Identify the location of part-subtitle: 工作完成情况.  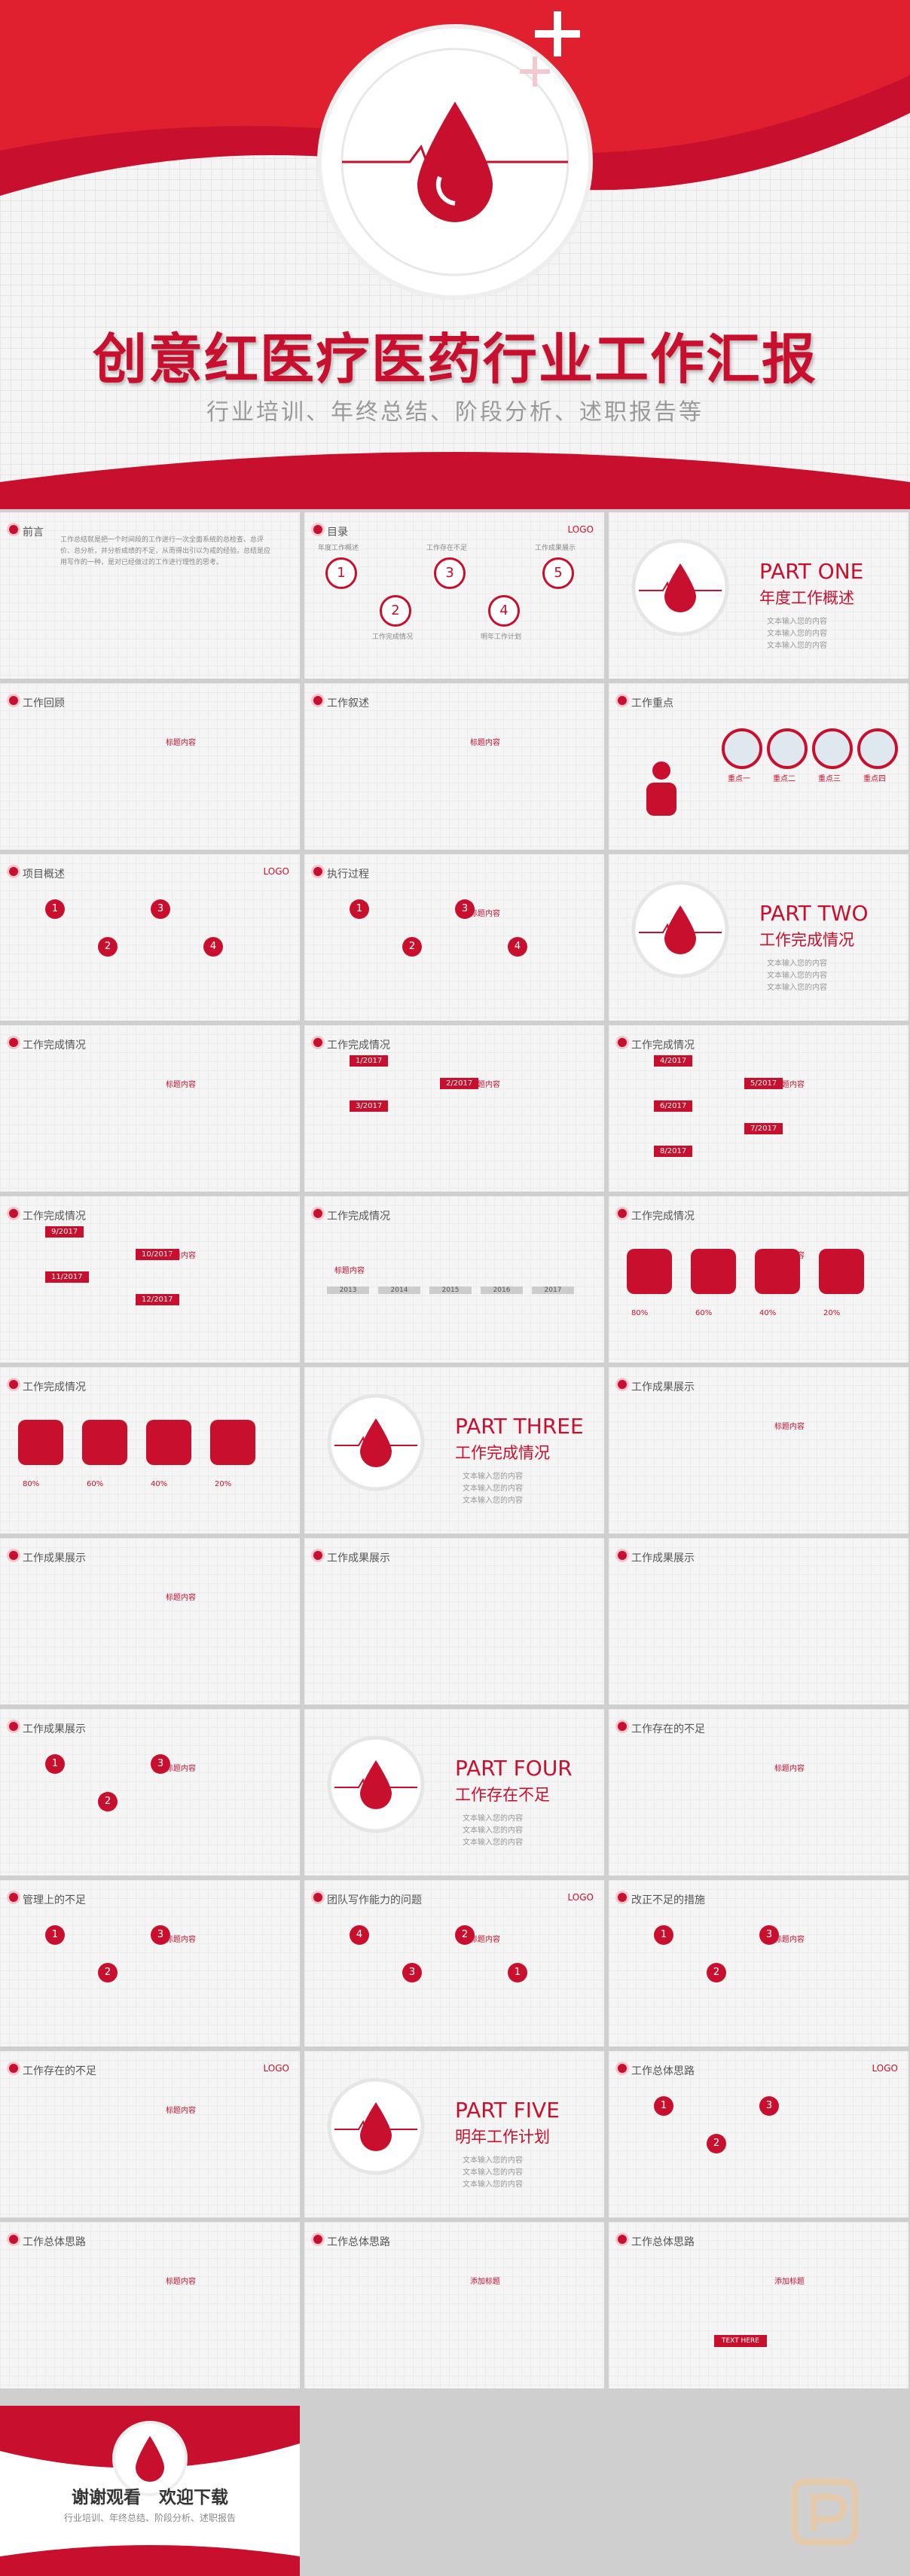
(502, 1453).